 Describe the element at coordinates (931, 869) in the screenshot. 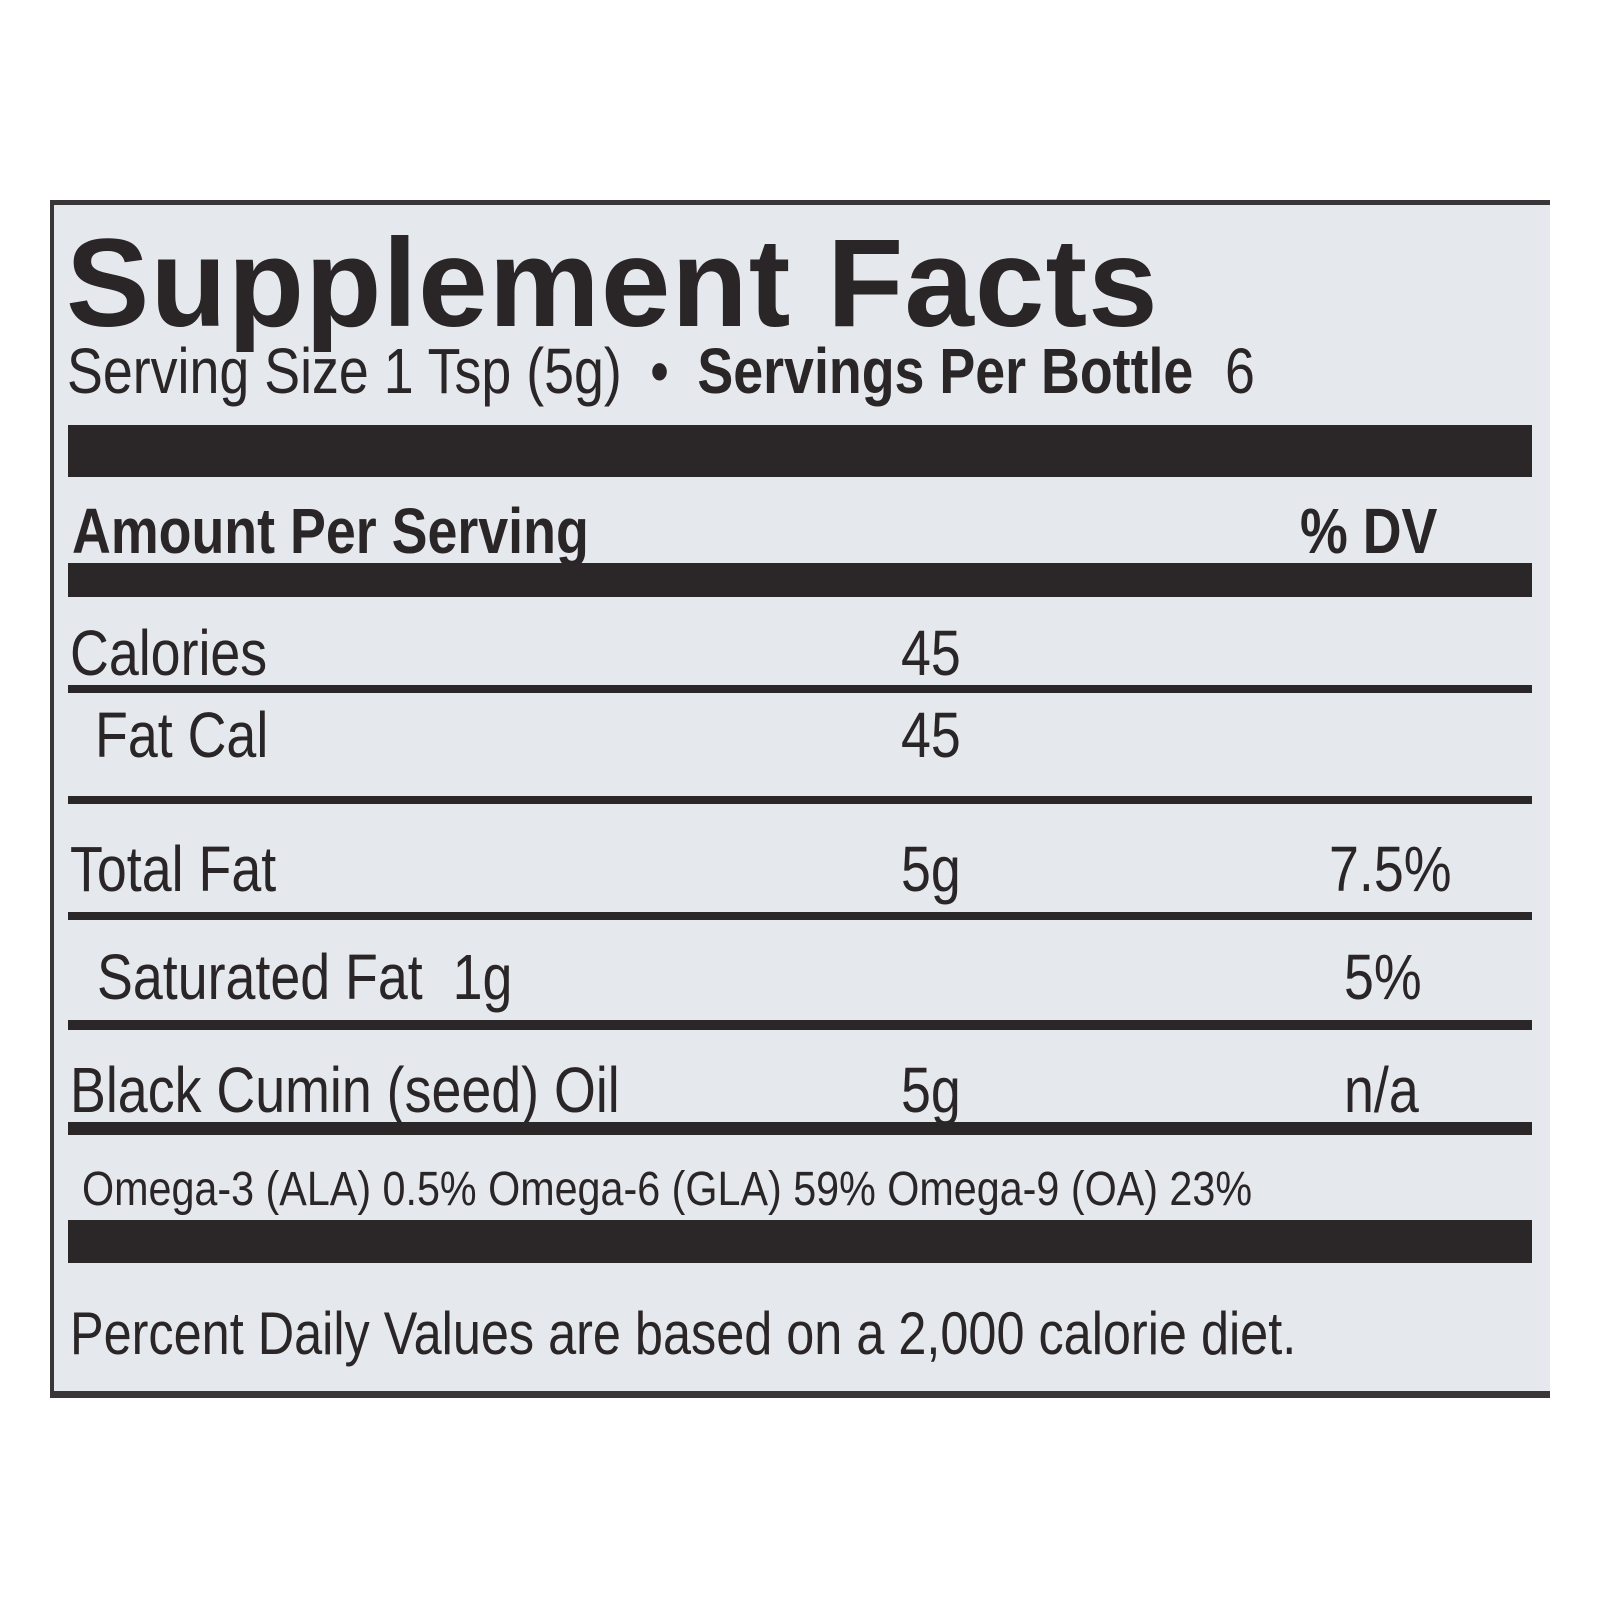

I see `row-total-fat-amount: 5g` at that location.